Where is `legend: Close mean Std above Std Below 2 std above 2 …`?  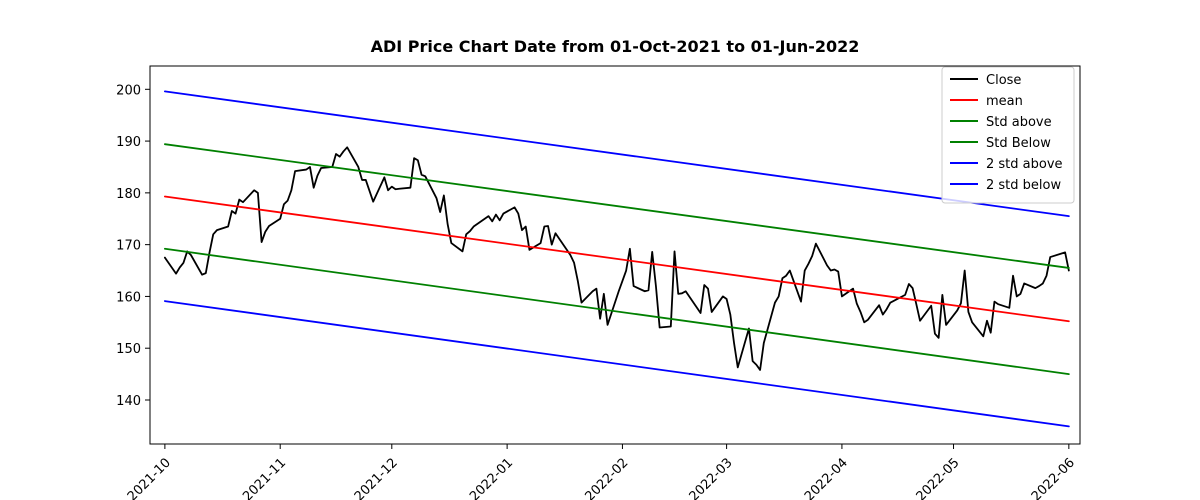
legend: Close mean Std above Std Below 2 std above 2 … is located at coordinates (1008, 135).